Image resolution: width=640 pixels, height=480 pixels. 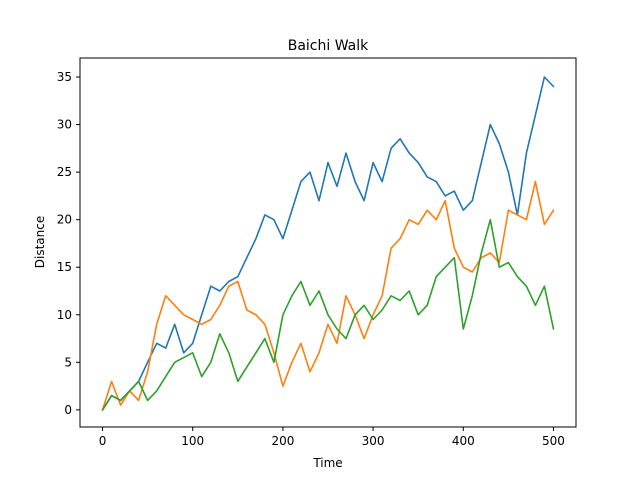 I want to click on x-tick-label: 0, so click(x=103, y=441).